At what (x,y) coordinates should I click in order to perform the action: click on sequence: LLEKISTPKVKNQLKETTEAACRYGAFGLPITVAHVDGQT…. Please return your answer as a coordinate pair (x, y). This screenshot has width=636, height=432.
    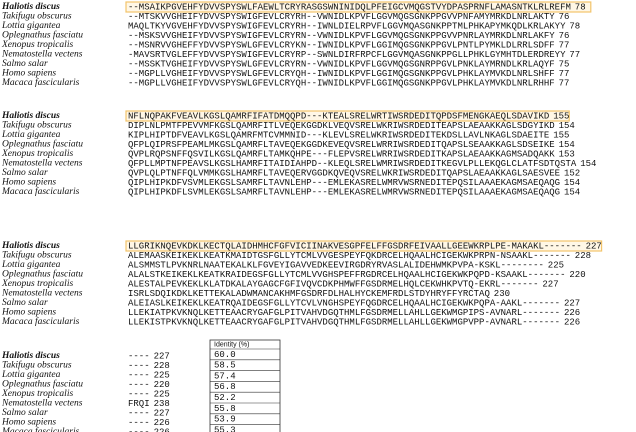
    Looking at the image, I should click on (344, 322).